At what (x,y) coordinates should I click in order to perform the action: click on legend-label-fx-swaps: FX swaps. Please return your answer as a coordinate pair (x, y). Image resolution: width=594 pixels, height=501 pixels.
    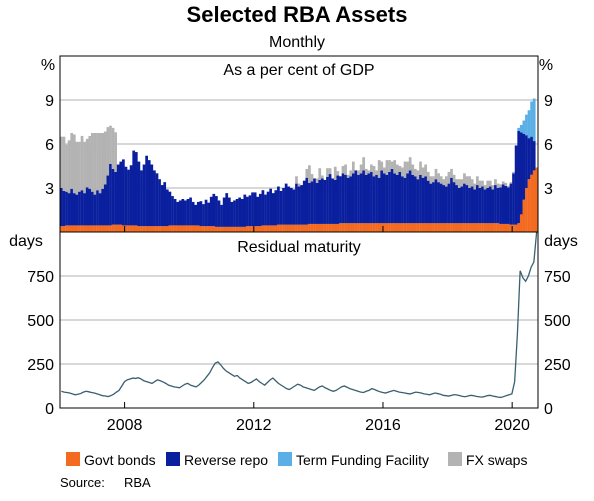
    Looking at the image, I should click on (496, 460).